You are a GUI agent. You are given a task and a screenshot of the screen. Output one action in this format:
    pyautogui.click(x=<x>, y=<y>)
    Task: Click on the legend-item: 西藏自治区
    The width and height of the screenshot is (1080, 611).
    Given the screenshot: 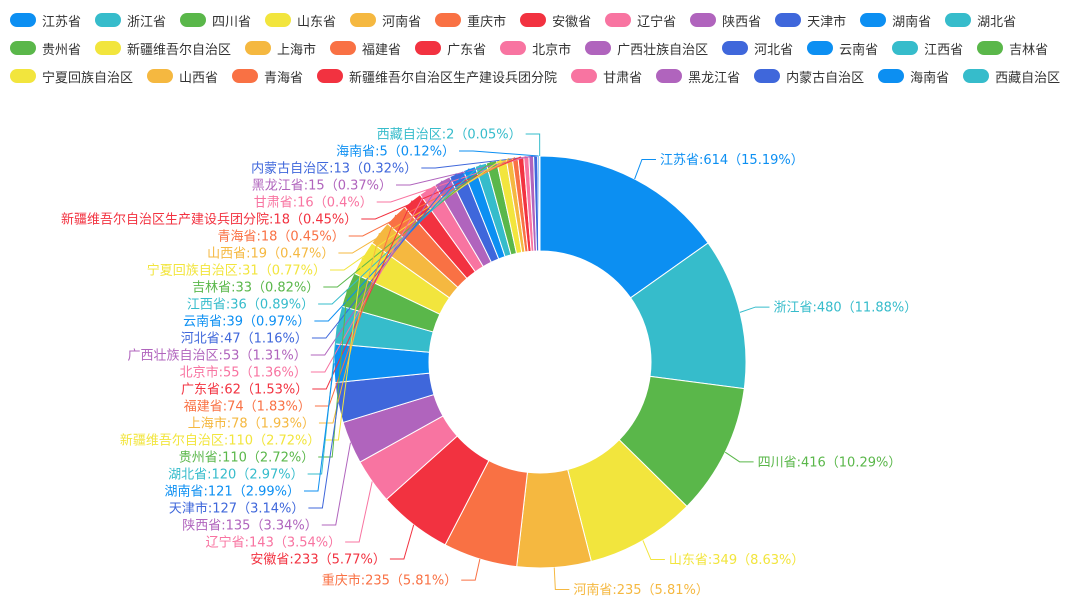 What is the action you would take?
    pyautogui.click(x=1011, y=76)
    